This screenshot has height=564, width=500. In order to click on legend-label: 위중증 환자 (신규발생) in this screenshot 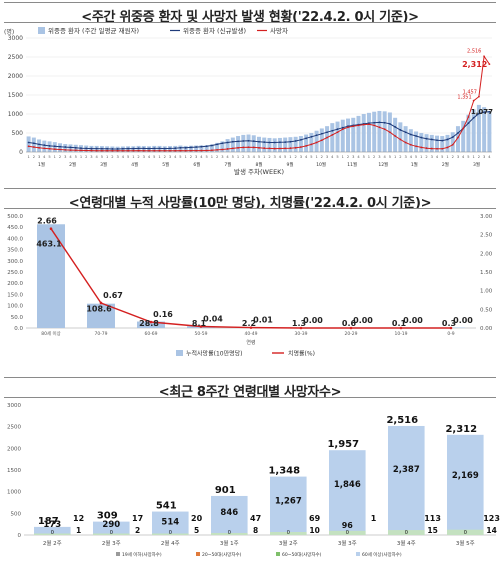, I will do `click(214, 30)`.